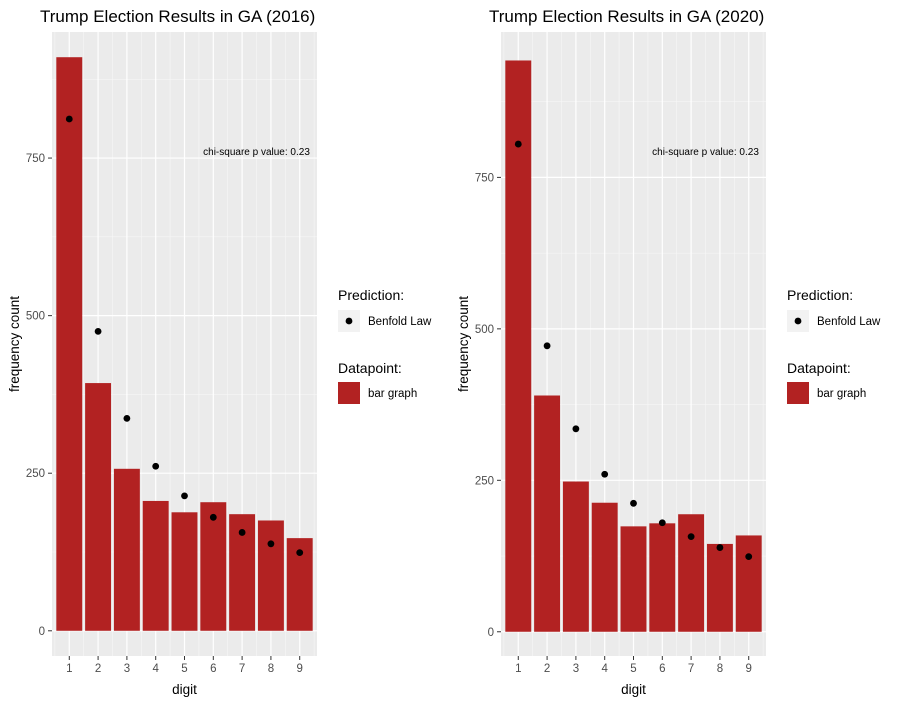 This screenshot has width=898, height=704. Describe the element at coordinates (155, 669) in the screenshot. I see `chart-1-x-tick-label: 4` at that location.